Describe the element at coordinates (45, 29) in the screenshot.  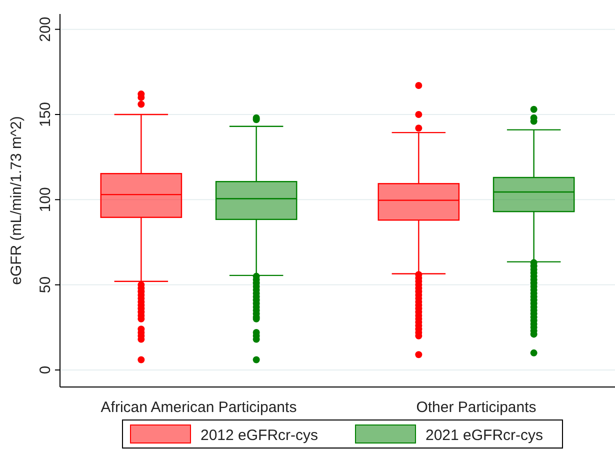
I see `y-tick-label: 200` at that location.